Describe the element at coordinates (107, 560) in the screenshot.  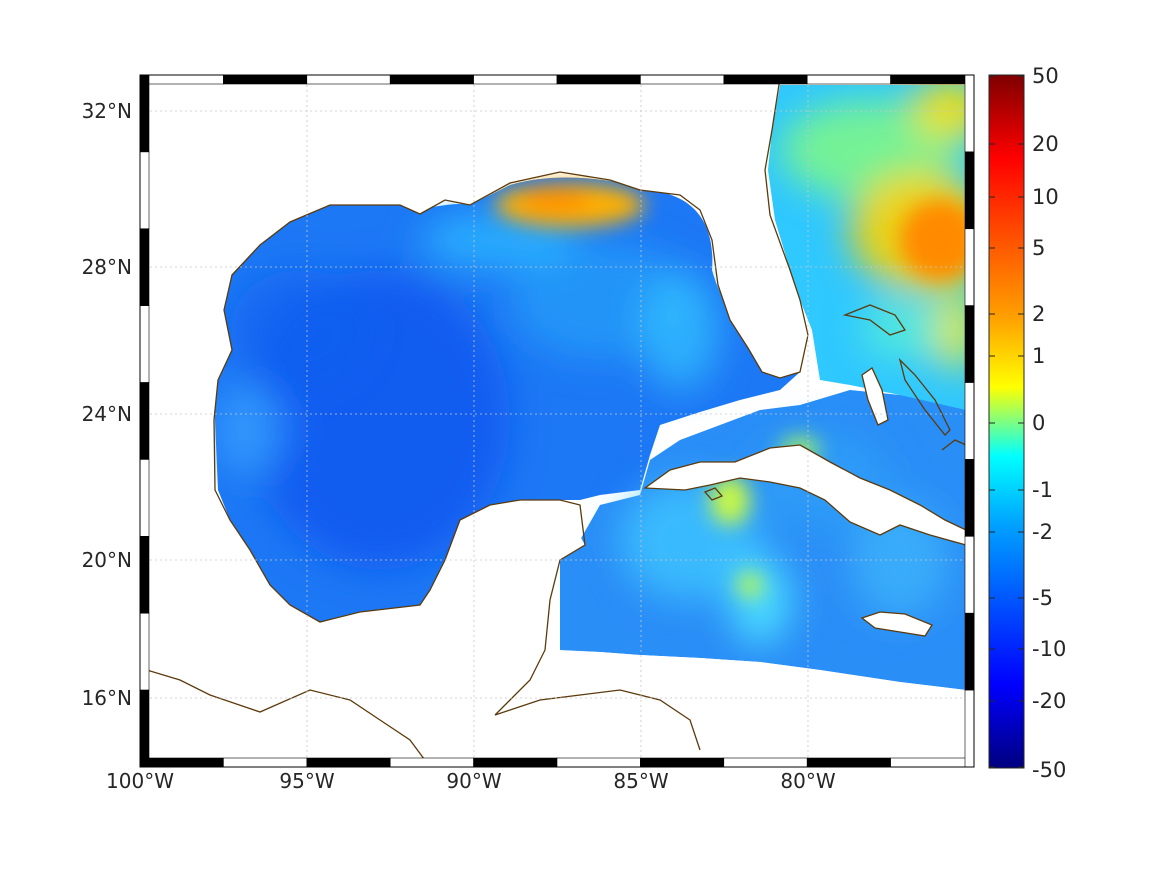
I see `lat-tick-label: 20°N` at that location.